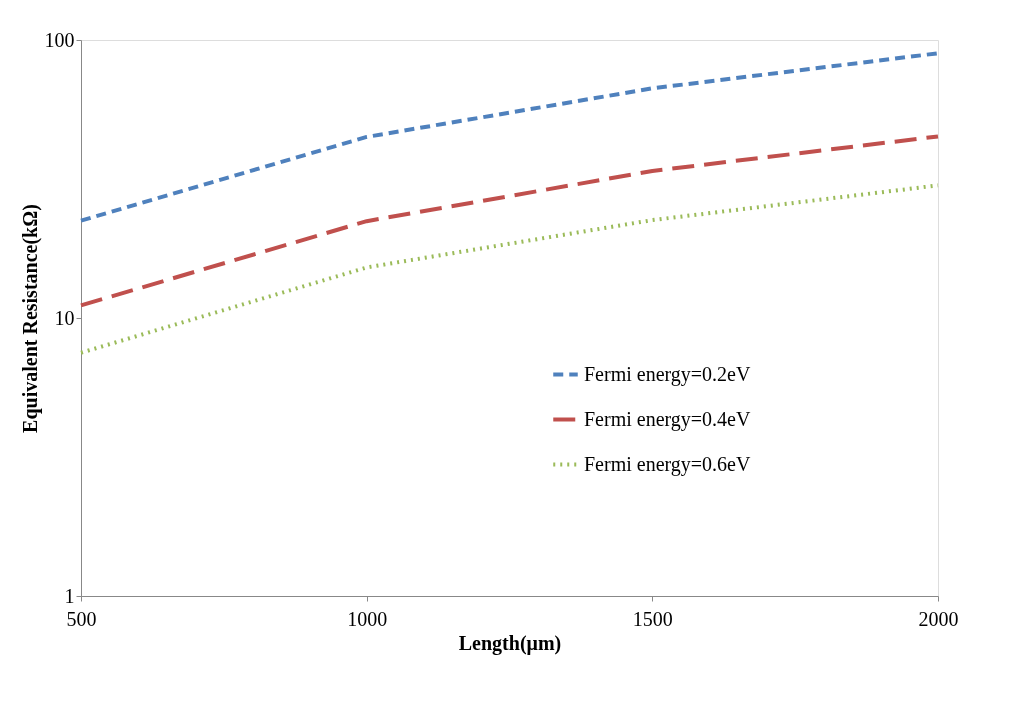  I want to click on legend-label: Fermi energy=0.4eV, so click(667, 419).